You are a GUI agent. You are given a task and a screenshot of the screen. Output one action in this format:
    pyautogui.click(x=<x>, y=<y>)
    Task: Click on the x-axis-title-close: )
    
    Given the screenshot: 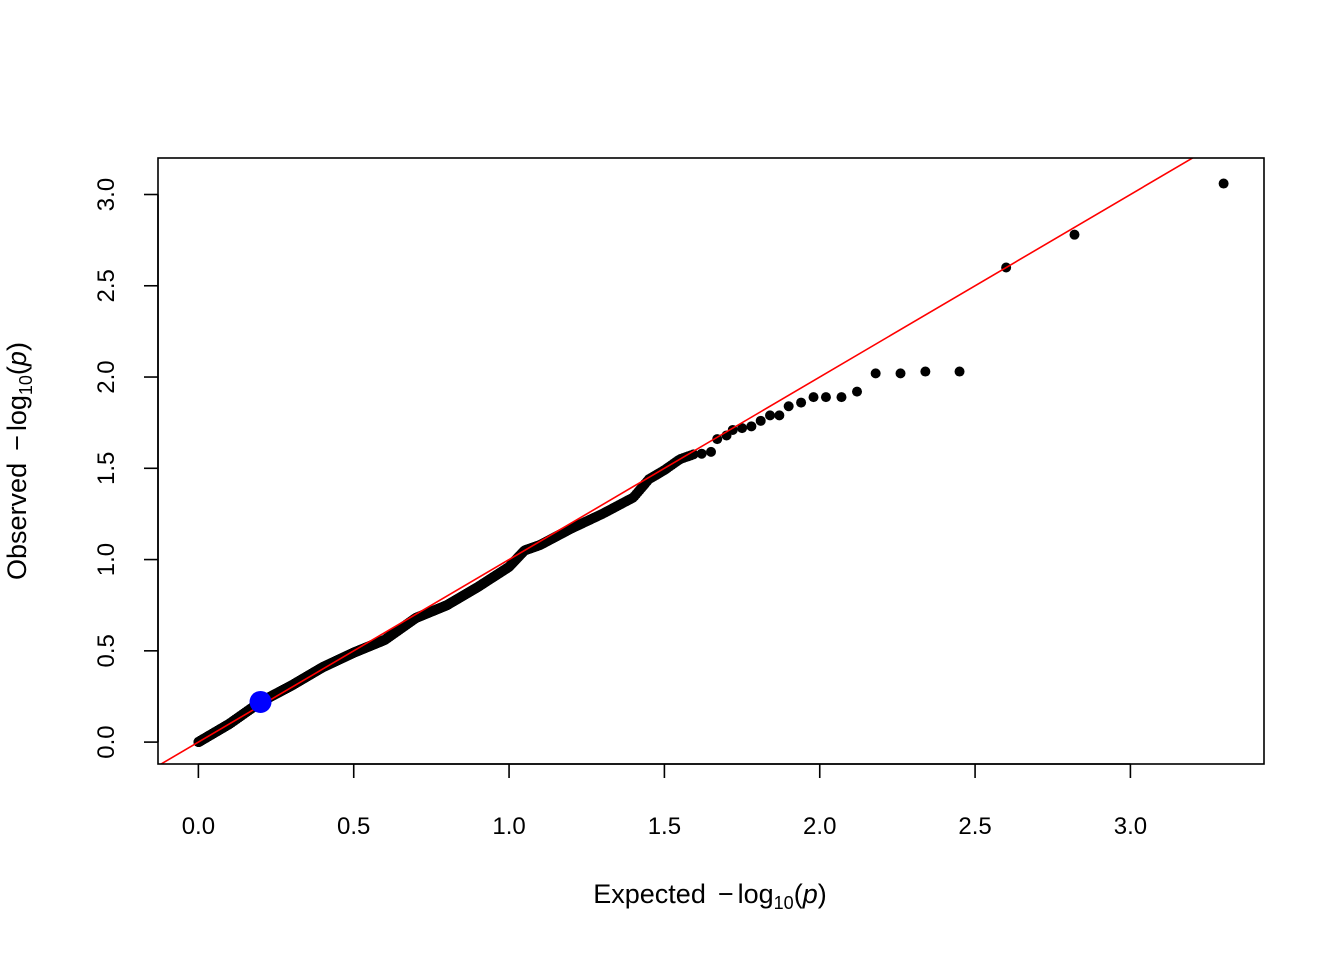 What is the action you would take?
    pyautogui.click(x=822, y=894)
    